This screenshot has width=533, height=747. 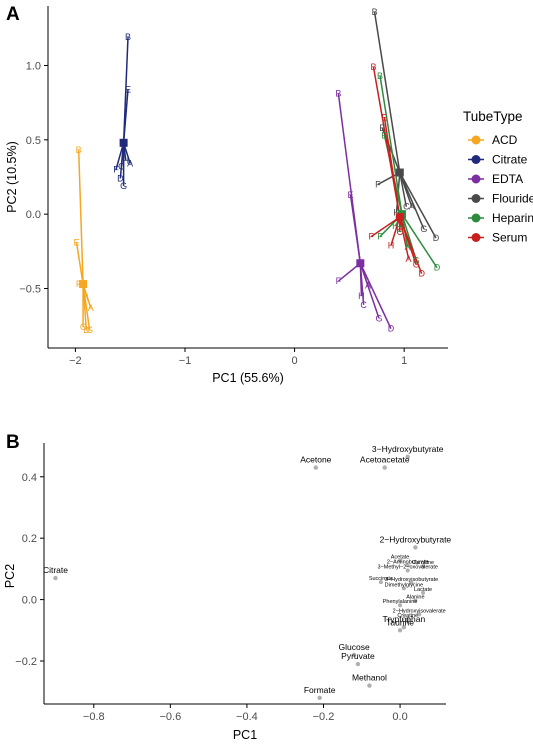 What do you see at coordinates (248, 378) in the screenshot?
I see `panel-a-x-label: PC1 (55.6%)` at bounding box center [248, 378].